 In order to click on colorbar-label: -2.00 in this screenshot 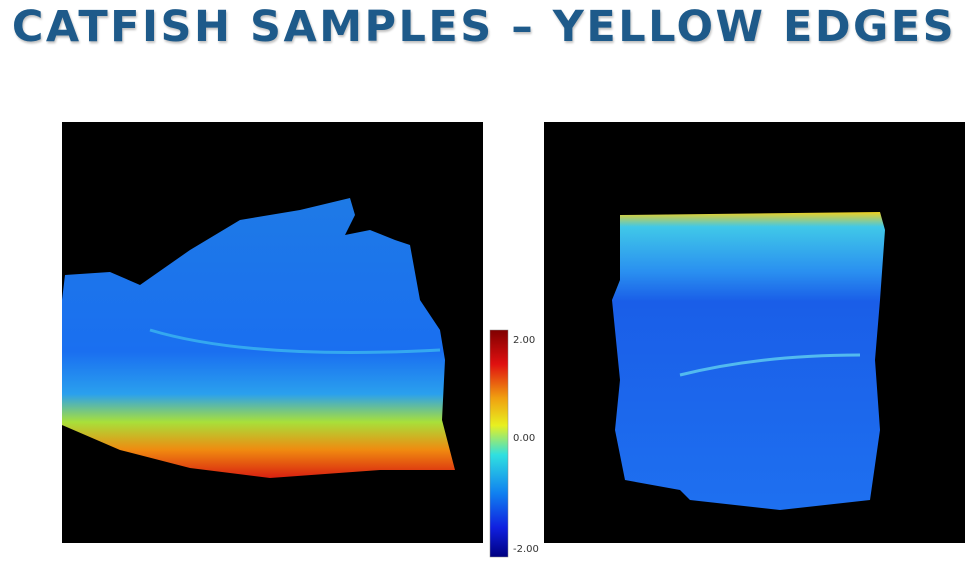, I will do `click(526, 549)`.